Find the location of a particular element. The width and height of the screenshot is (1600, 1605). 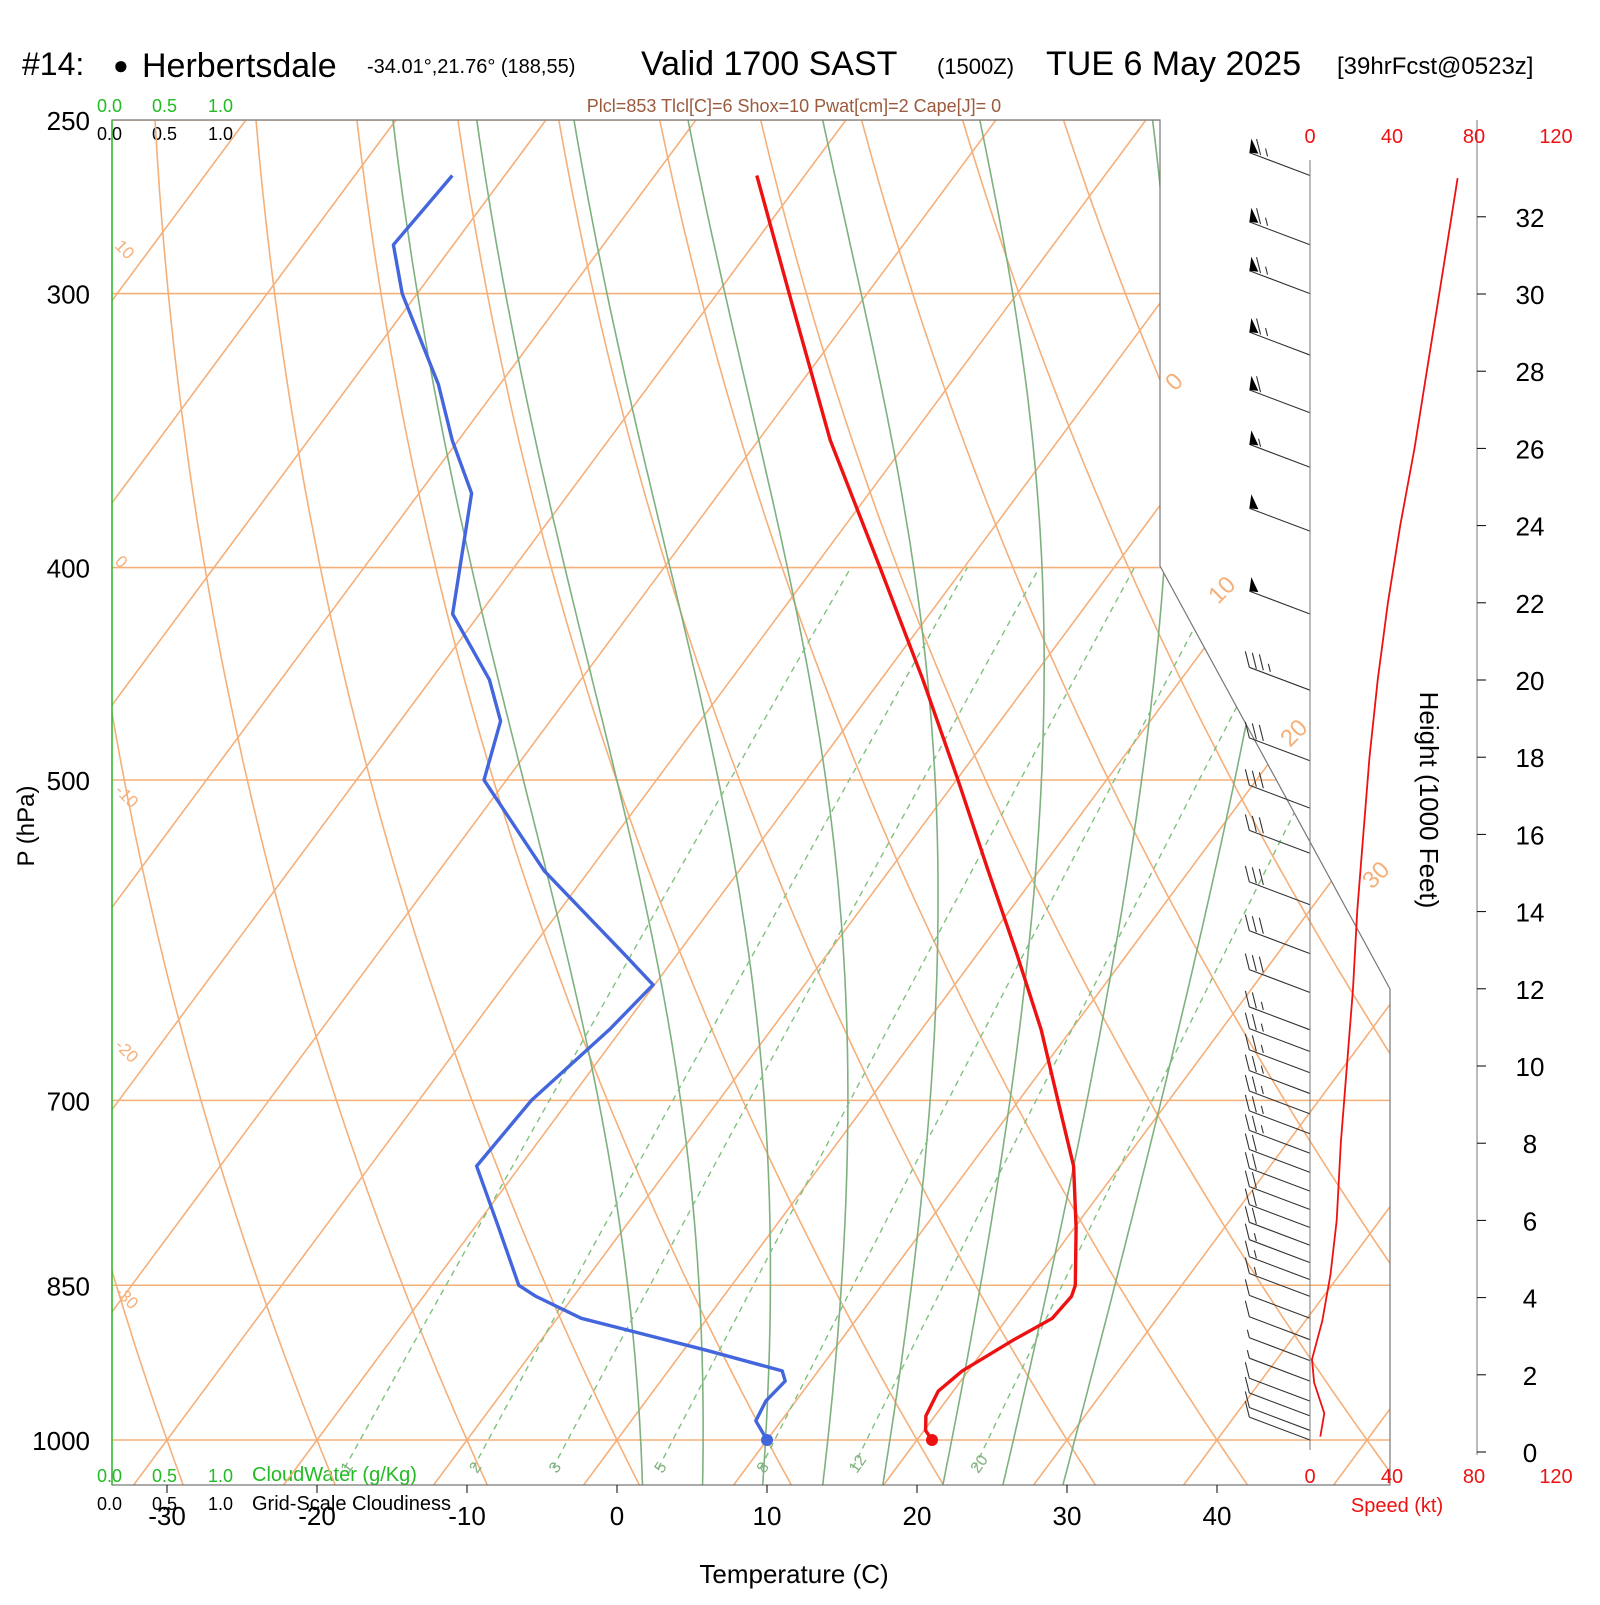

height-tick-label: 10 is located at coordinates (1530, 1067).